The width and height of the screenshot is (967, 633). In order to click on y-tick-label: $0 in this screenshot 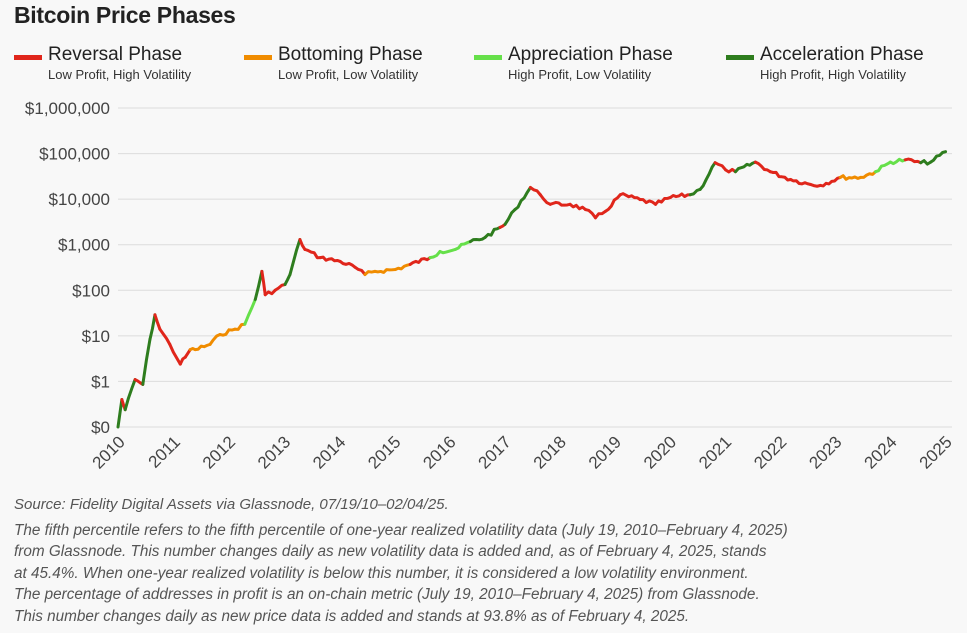, I will do `click(100, 427)`.